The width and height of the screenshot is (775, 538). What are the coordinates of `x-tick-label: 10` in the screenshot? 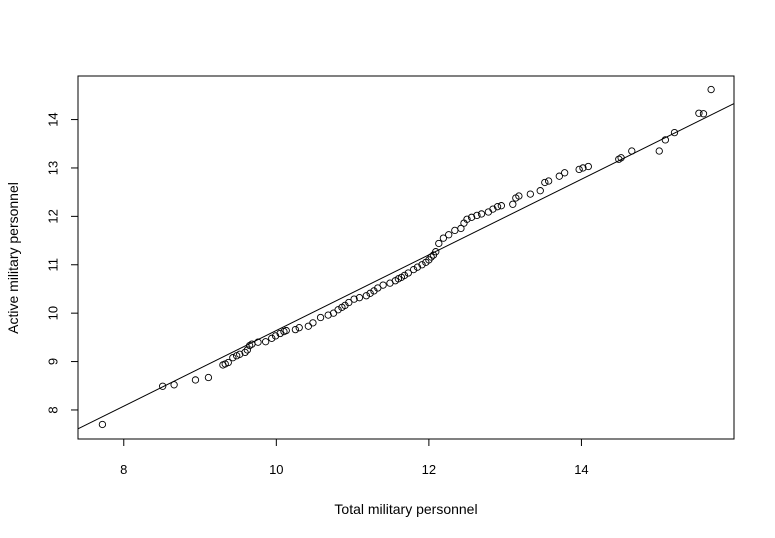 It's located at (276, 469).